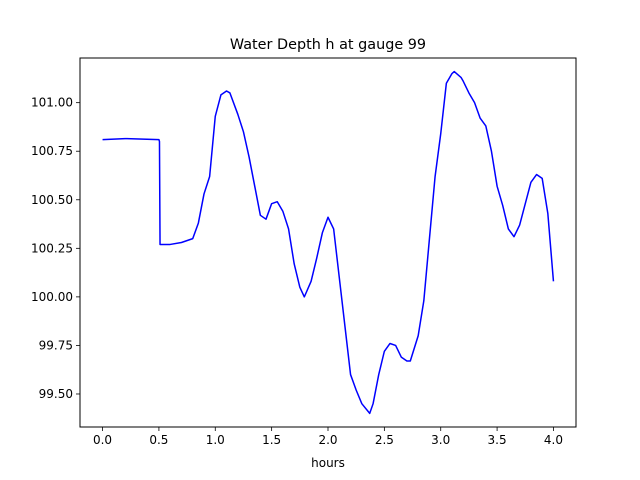  Describe the element at coordinates (52, 200) in the screenshot. I see `y-tick-label: 100.50` at that location.